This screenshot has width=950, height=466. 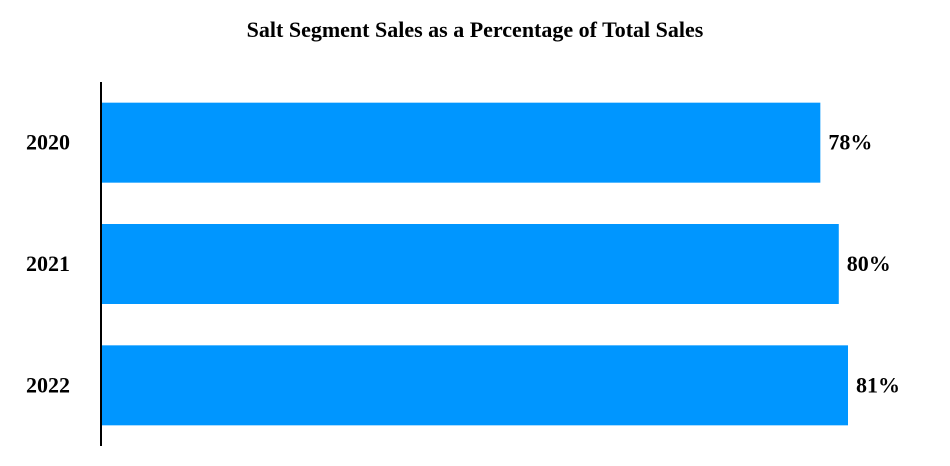 What do you see at coordinates (48, 142) in the screenshot?
I see `y-tick-label: 2020` at bounding box center [48, 142].